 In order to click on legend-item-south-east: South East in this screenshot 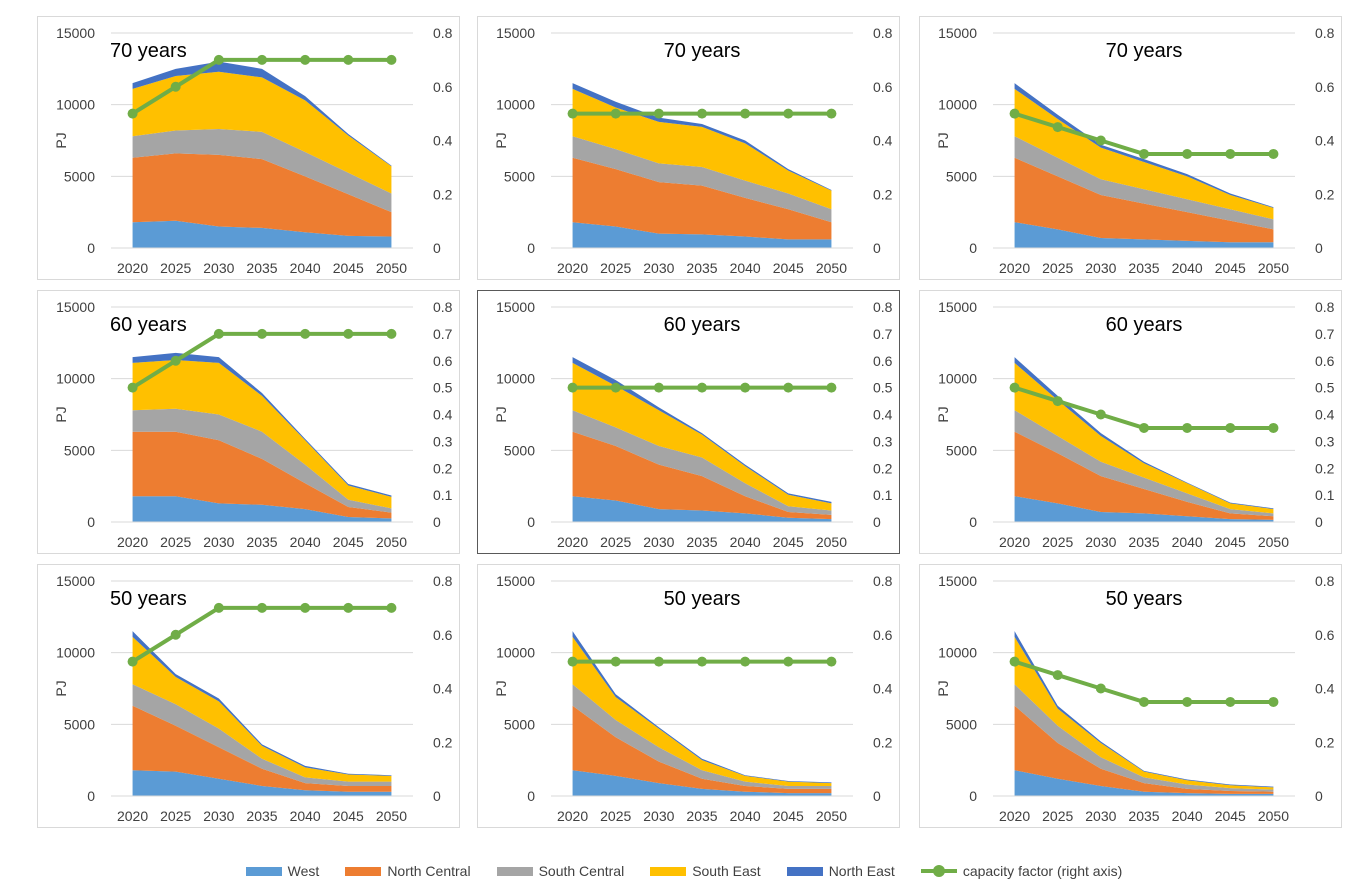, I will do `click(705, 871)`.